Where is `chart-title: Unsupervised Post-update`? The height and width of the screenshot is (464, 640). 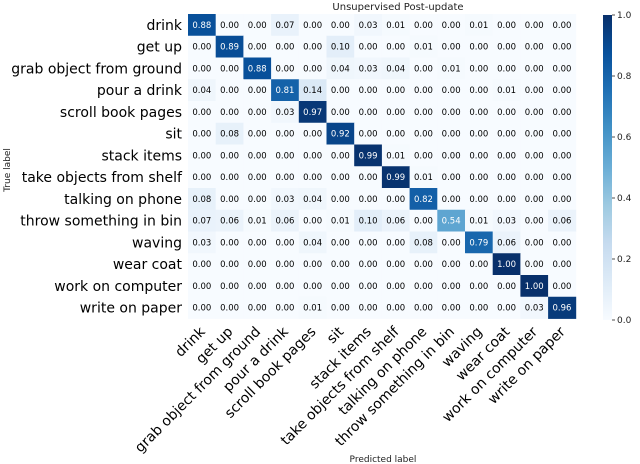
chart-title: Unsupervised Post-update is located at coordinates (397, 7).